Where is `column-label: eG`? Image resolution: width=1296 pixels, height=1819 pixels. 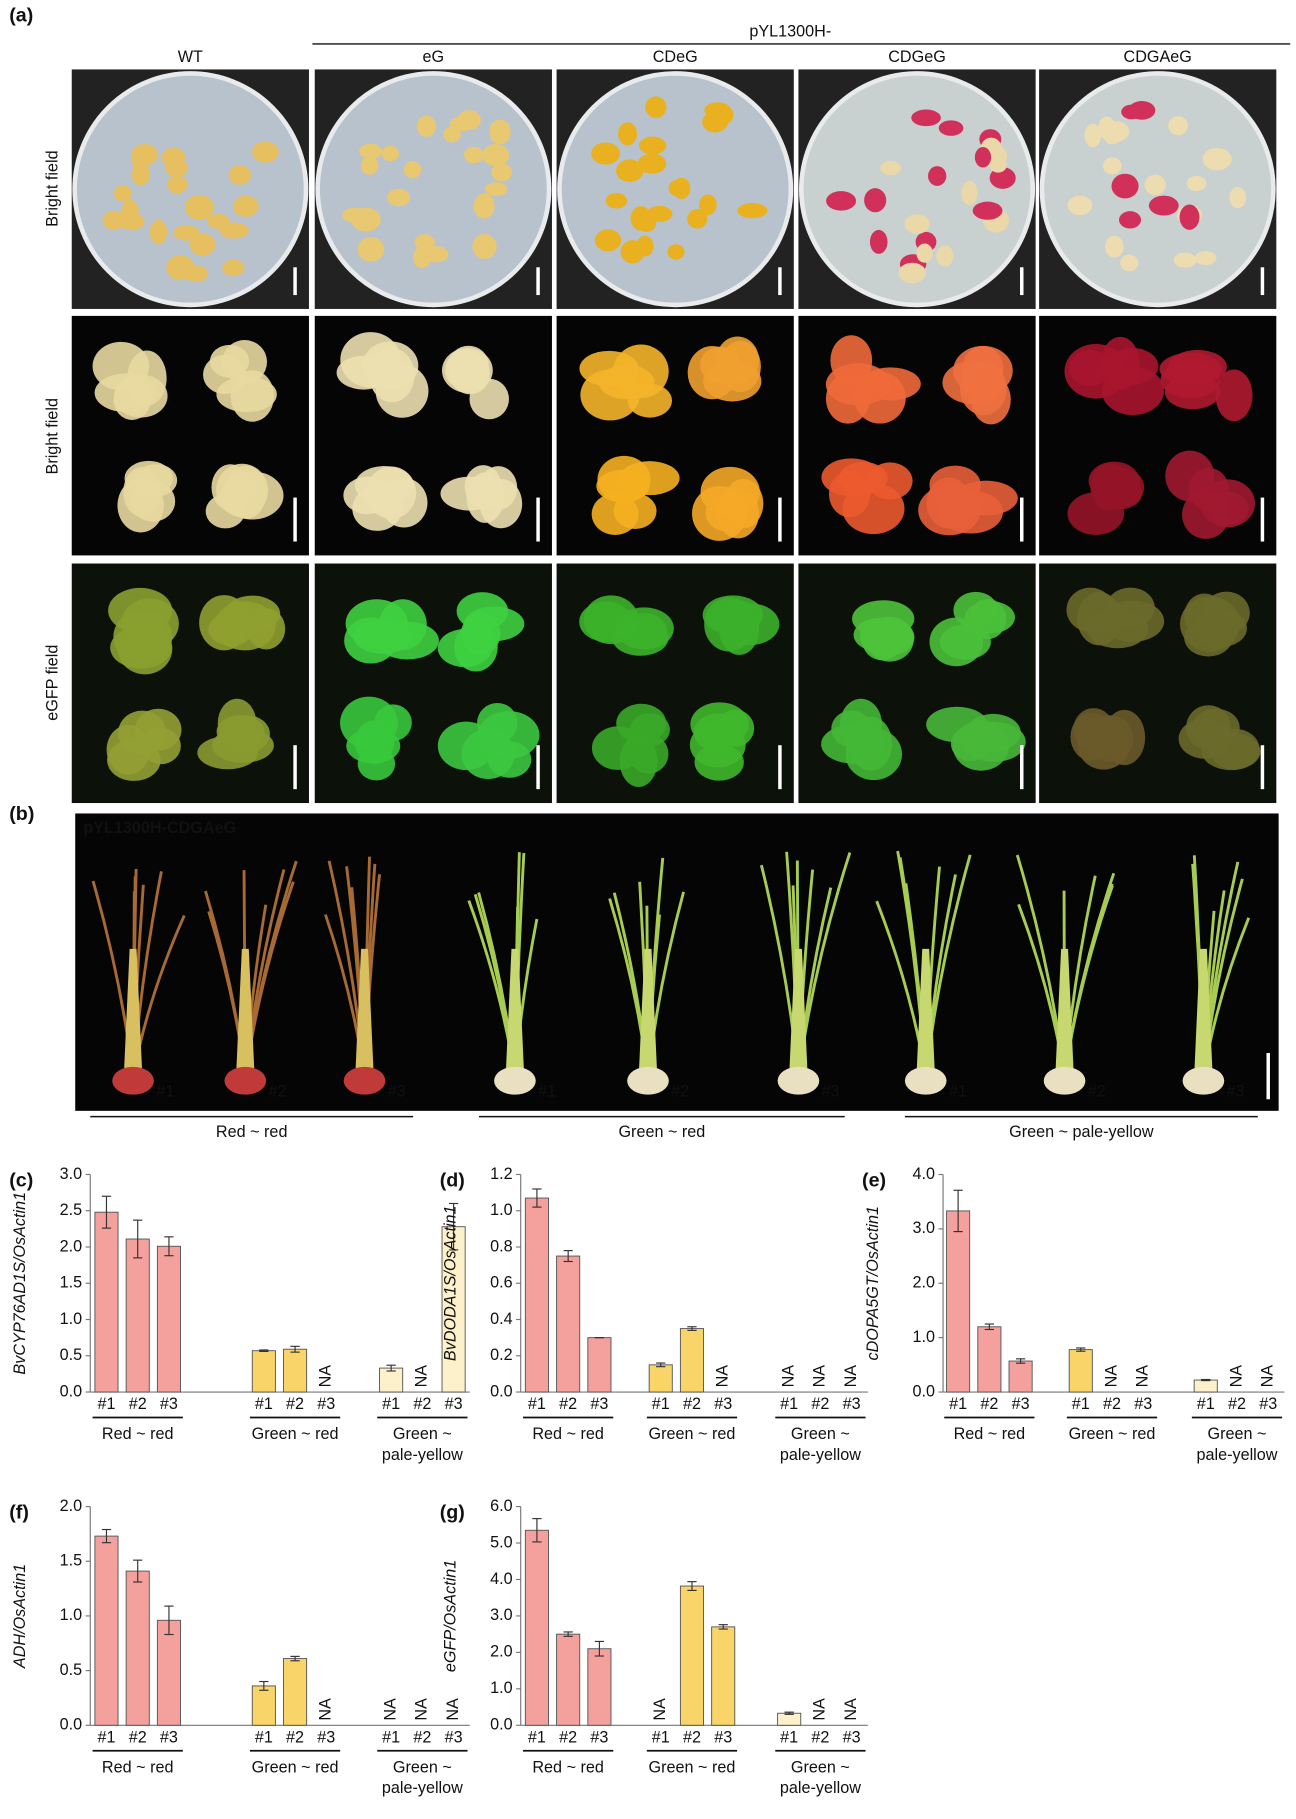 column-label: eG is located at coordinates (434, 57).